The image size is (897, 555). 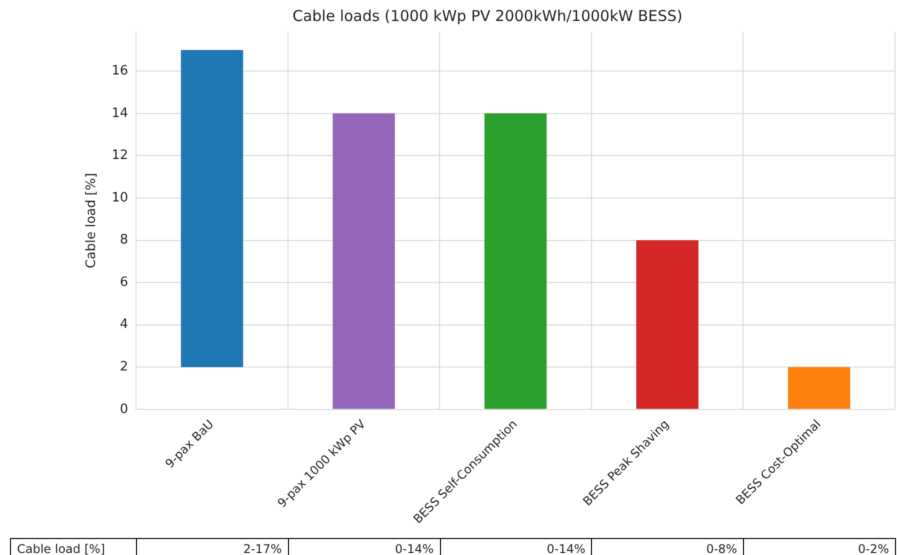 I want to click on y-tick-label: 4, so click(x=124, y=324).